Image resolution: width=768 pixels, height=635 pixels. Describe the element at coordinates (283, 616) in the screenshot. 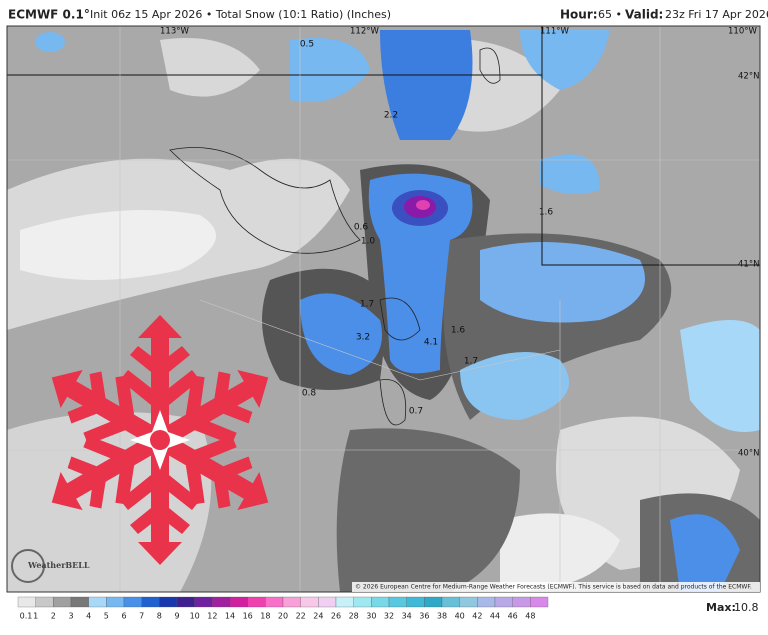

I see `colorbar-label: 20` at that location.